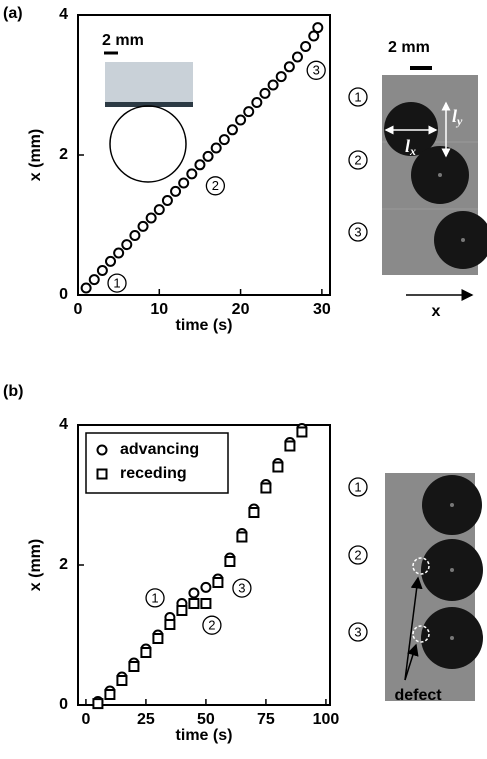  What do you see at coordinates (434, 588) in the screenshot?
I see `image-strip-b: defect` at bounding box center [434, 588].